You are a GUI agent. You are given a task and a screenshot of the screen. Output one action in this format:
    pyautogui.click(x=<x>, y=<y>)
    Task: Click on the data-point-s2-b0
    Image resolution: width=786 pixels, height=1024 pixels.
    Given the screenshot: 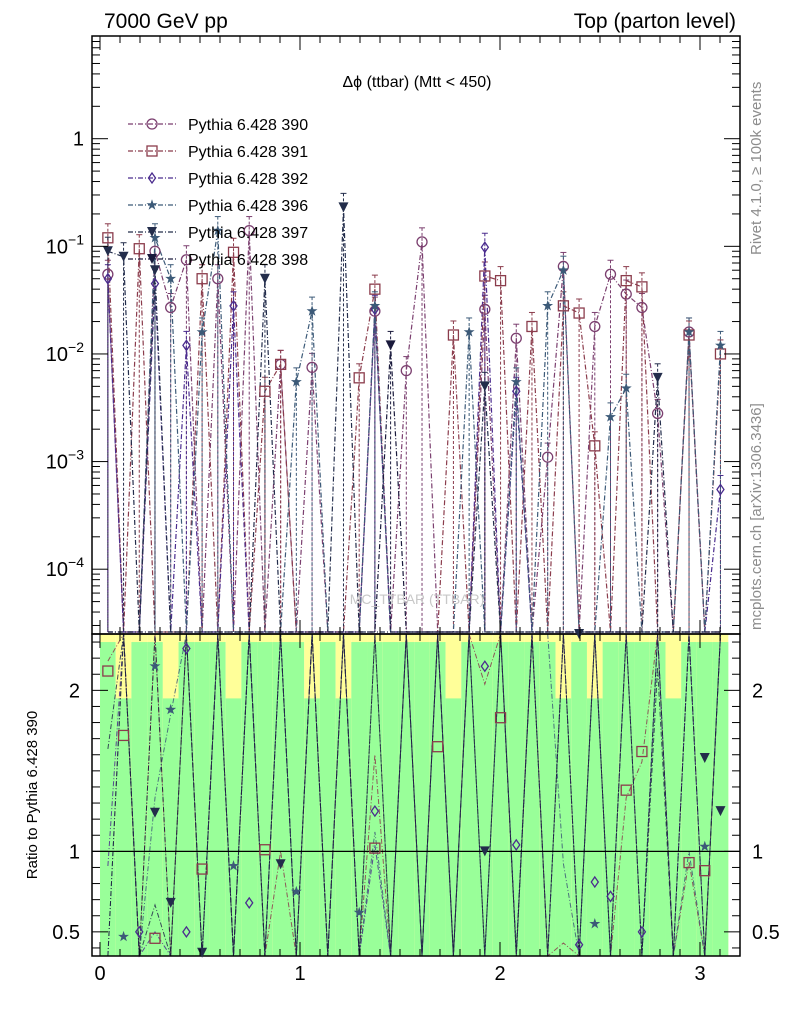 What is the action you would take?
    pyautogui.click(x=108, y=278)
    